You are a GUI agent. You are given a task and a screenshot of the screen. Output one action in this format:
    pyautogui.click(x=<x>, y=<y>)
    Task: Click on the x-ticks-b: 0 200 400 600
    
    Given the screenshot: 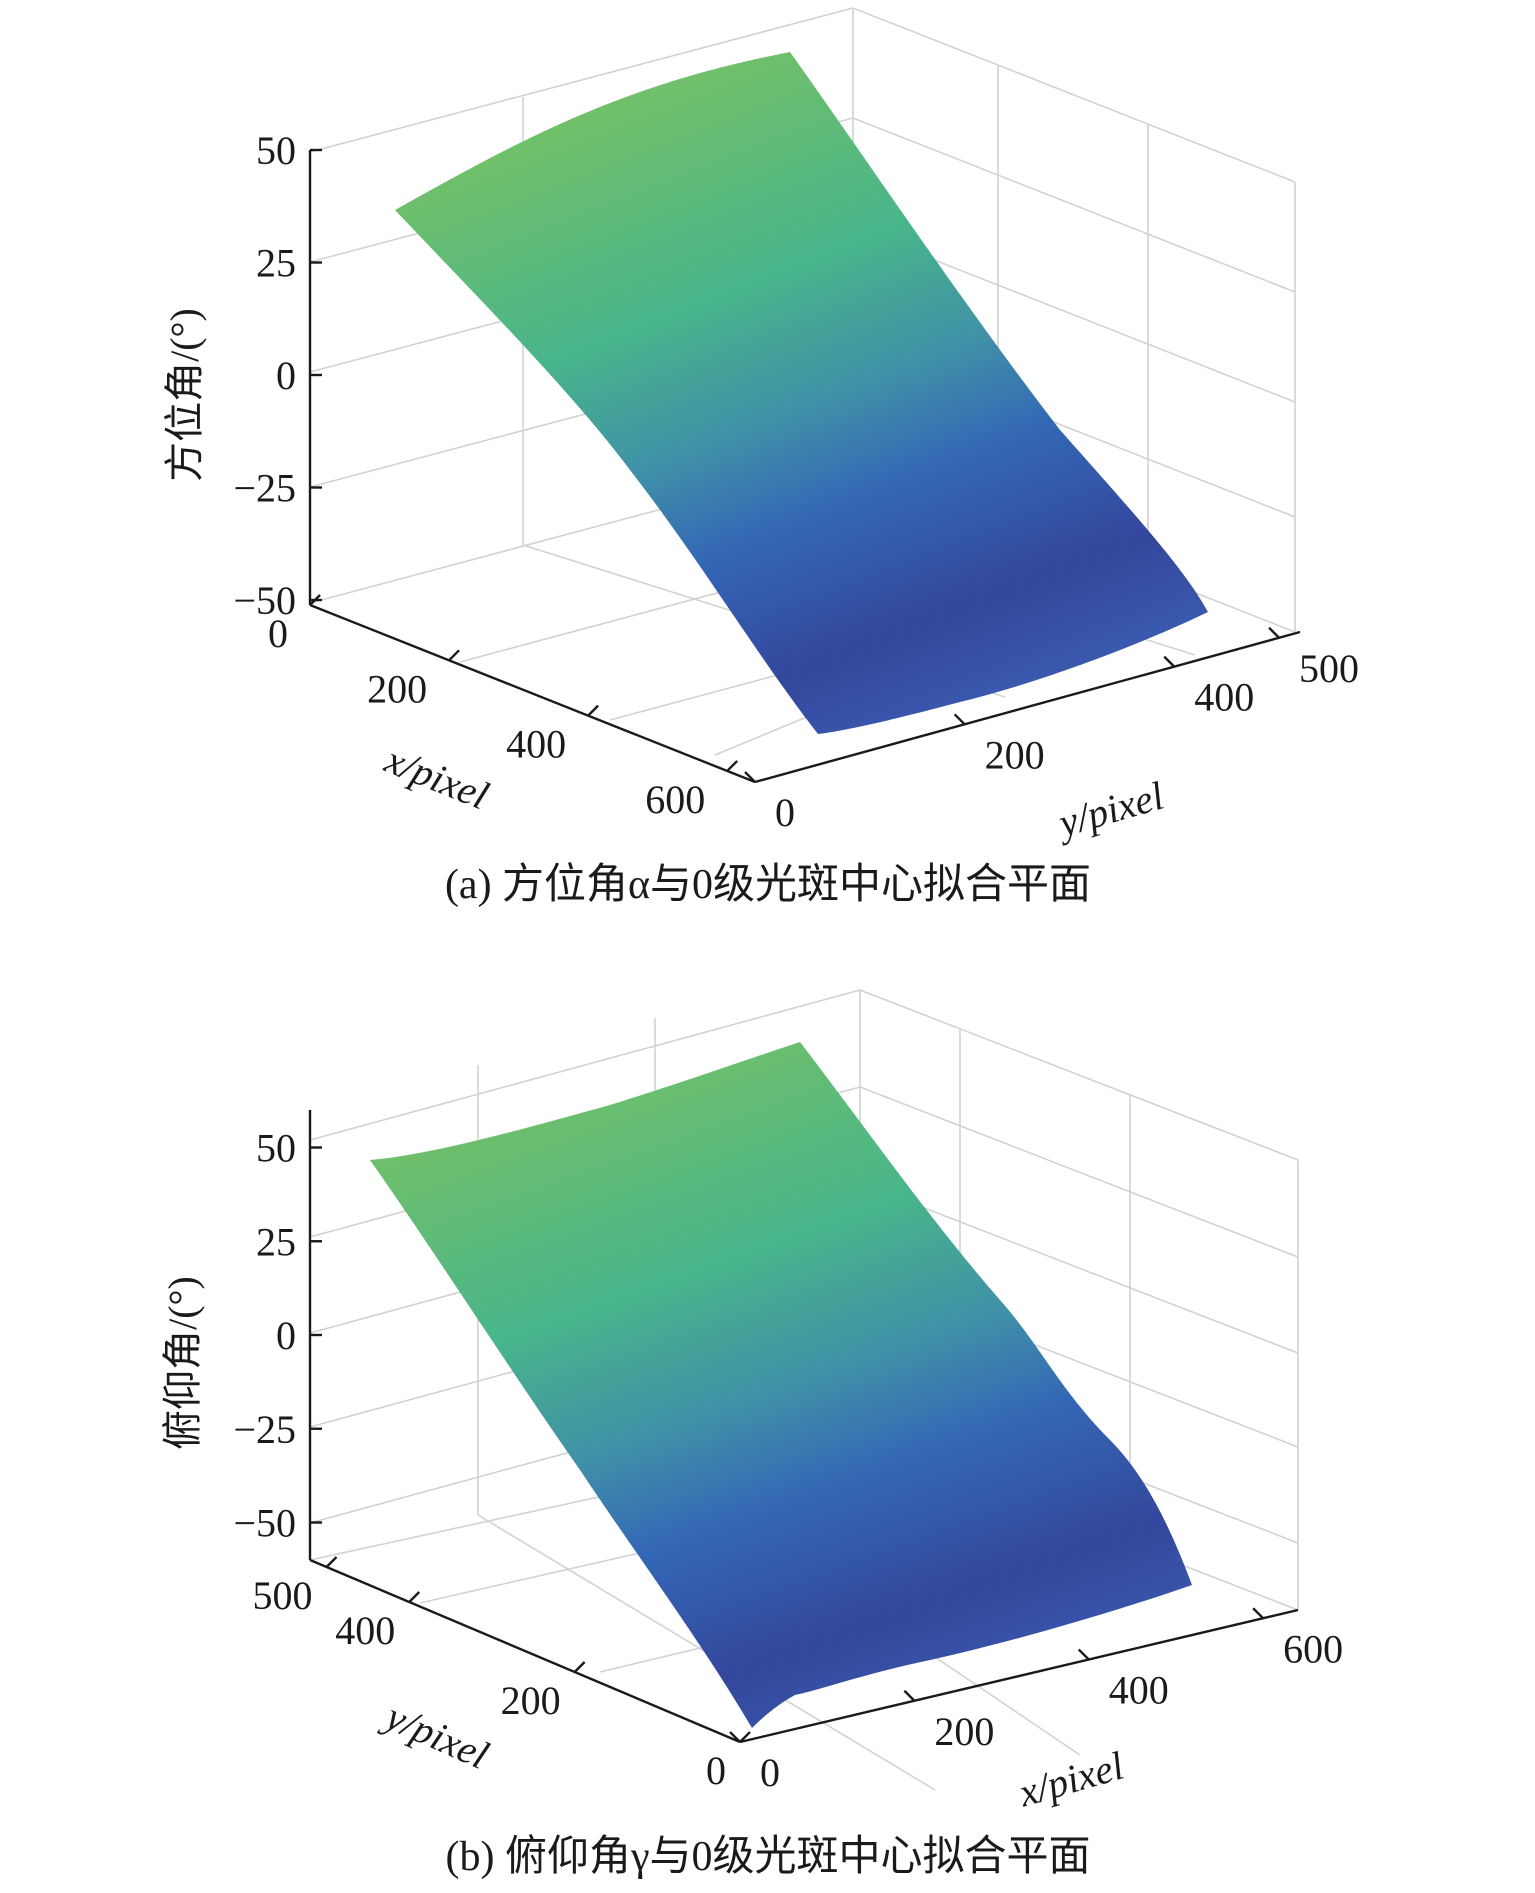 What is the action you would take?
    pyautogui.click(x=1036, y=1701)
    